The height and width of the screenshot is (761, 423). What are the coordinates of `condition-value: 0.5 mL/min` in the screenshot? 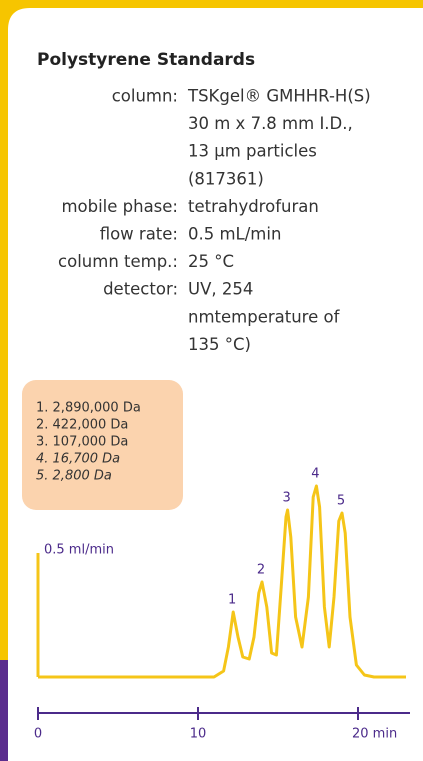 It's located at (234, 234).